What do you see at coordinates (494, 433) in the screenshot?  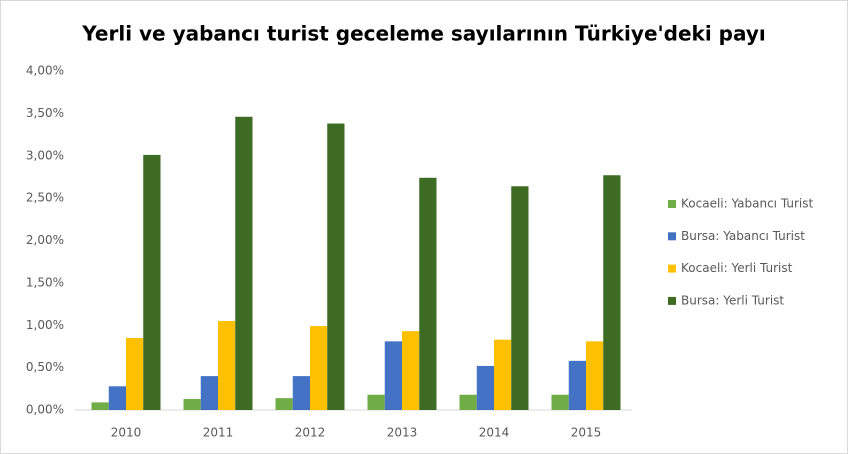 I see `x-tick-label: 2014` at bounding box center [494, 433].